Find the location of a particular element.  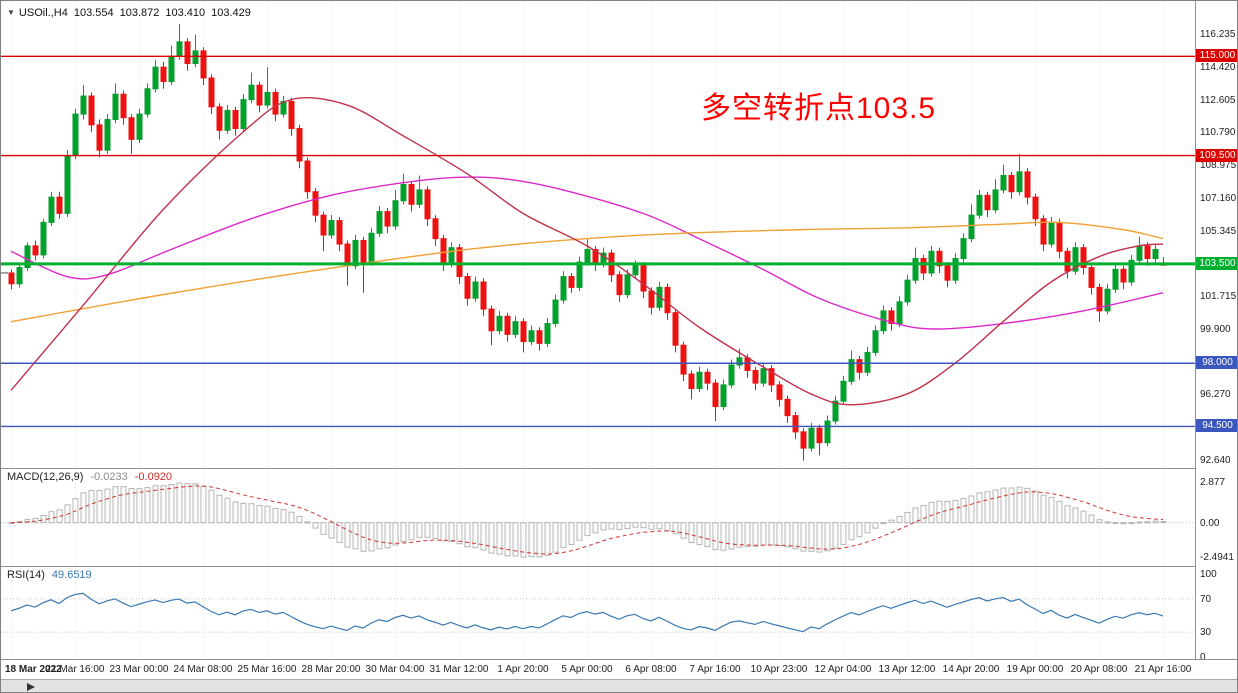

price-tick-label: 107.160 is located at coordinates (1218, 198).